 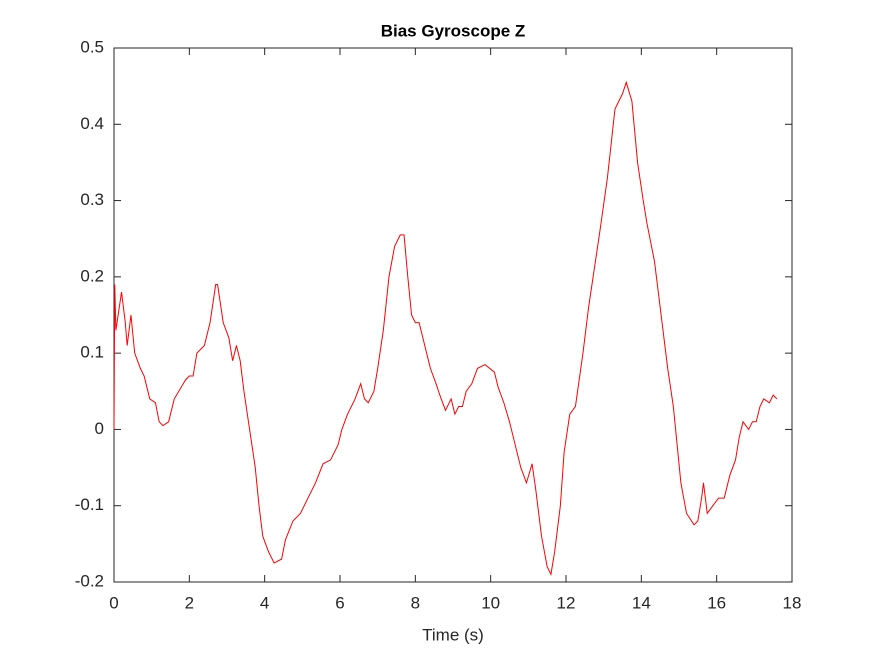 I want to click on x-axis-label: Time (s), so click(x=453, y=634).